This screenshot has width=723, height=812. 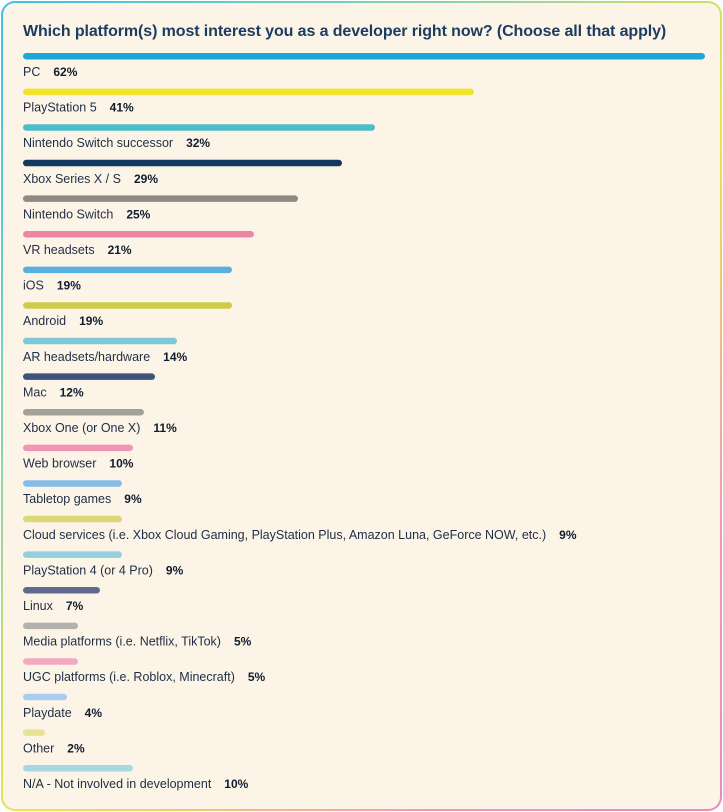 I want to click on category-label: Android, so click(x=44, y=321).